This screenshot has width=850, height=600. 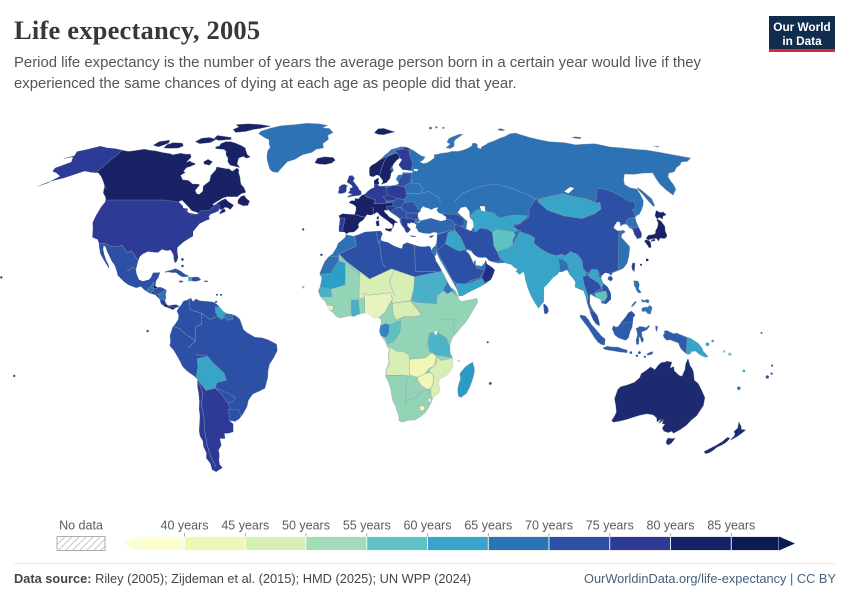 I want to click on svg-text: 60 years, so click(x=428, y=526).